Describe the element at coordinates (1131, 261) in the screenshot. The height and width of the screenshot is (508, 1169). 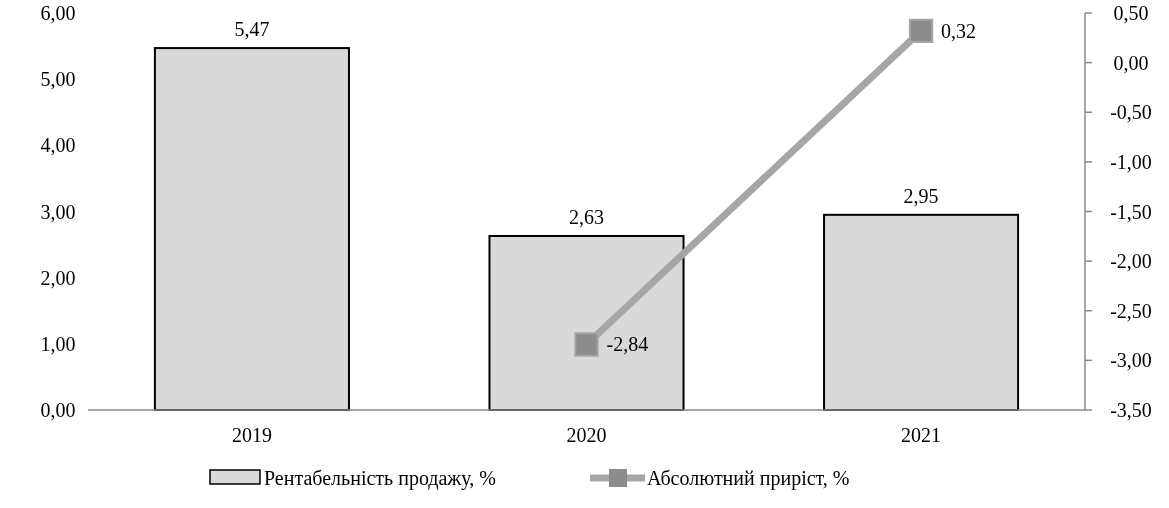
I see `y2-tick-label: -2,00` at that location.